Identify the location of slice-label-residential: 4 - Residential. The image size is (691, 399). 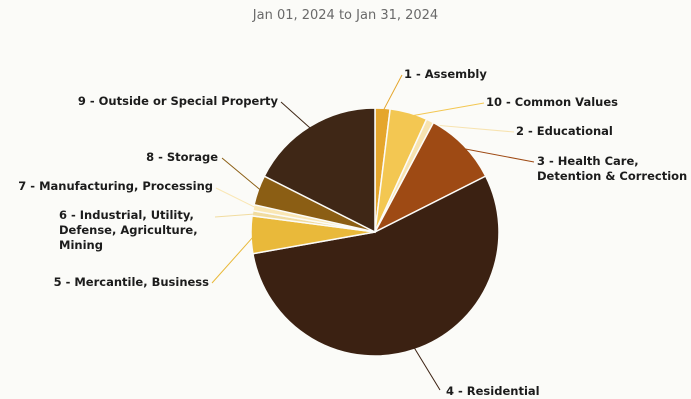
(493, 391).